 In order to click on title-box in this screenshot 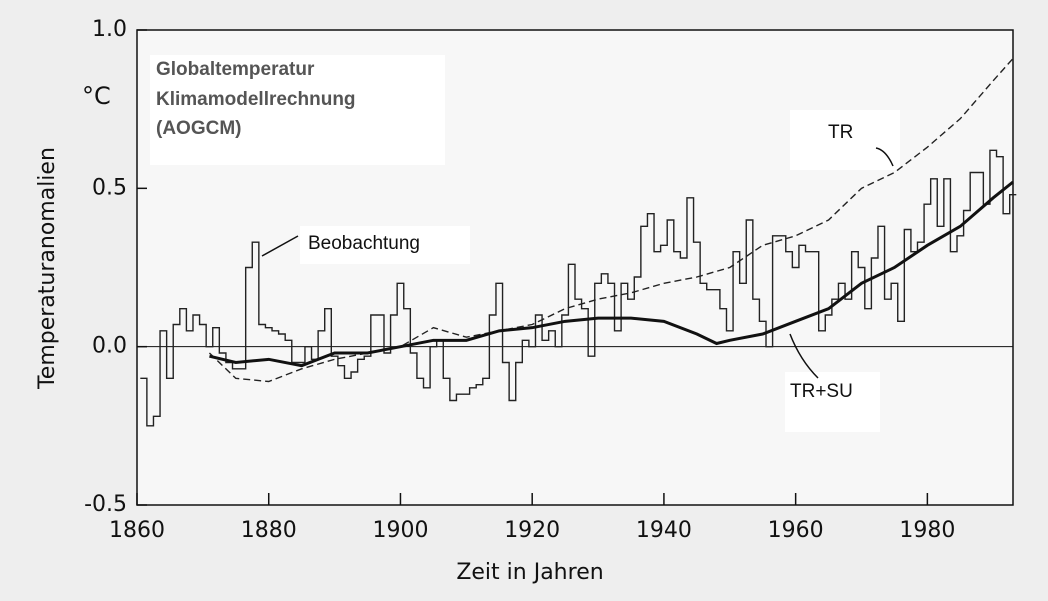, I will do `click(297, 110)`.